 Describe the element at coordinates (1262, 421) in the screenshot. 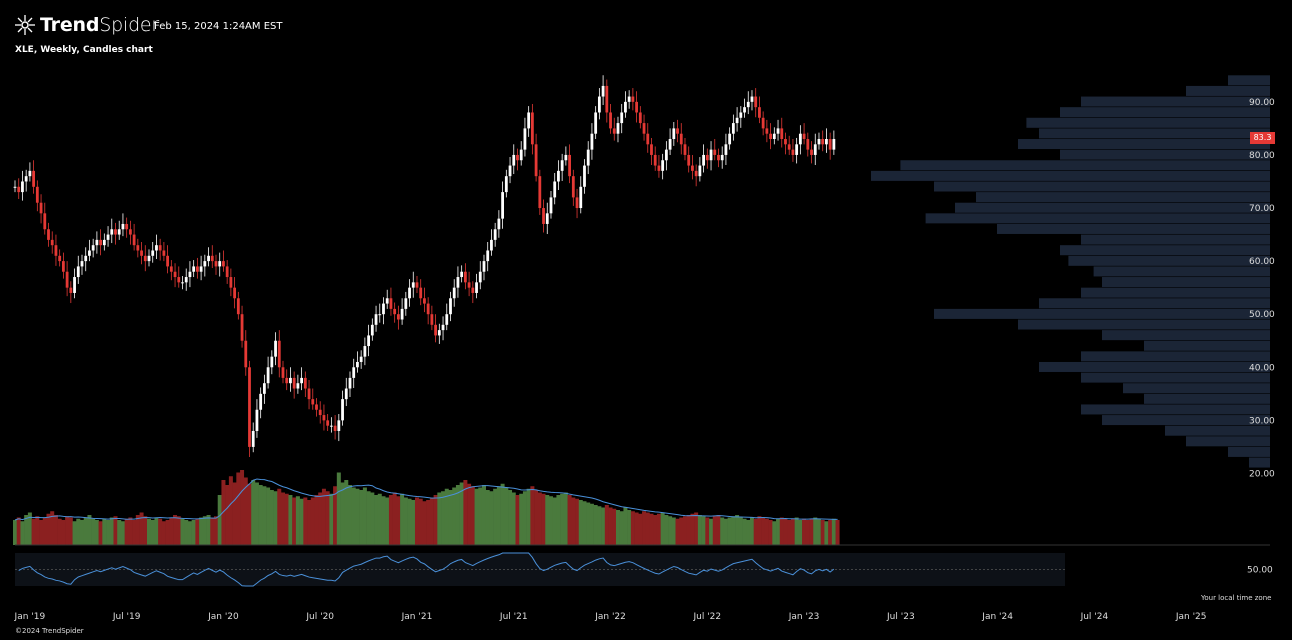

I see `price-tick-label: 30.00` at that location.